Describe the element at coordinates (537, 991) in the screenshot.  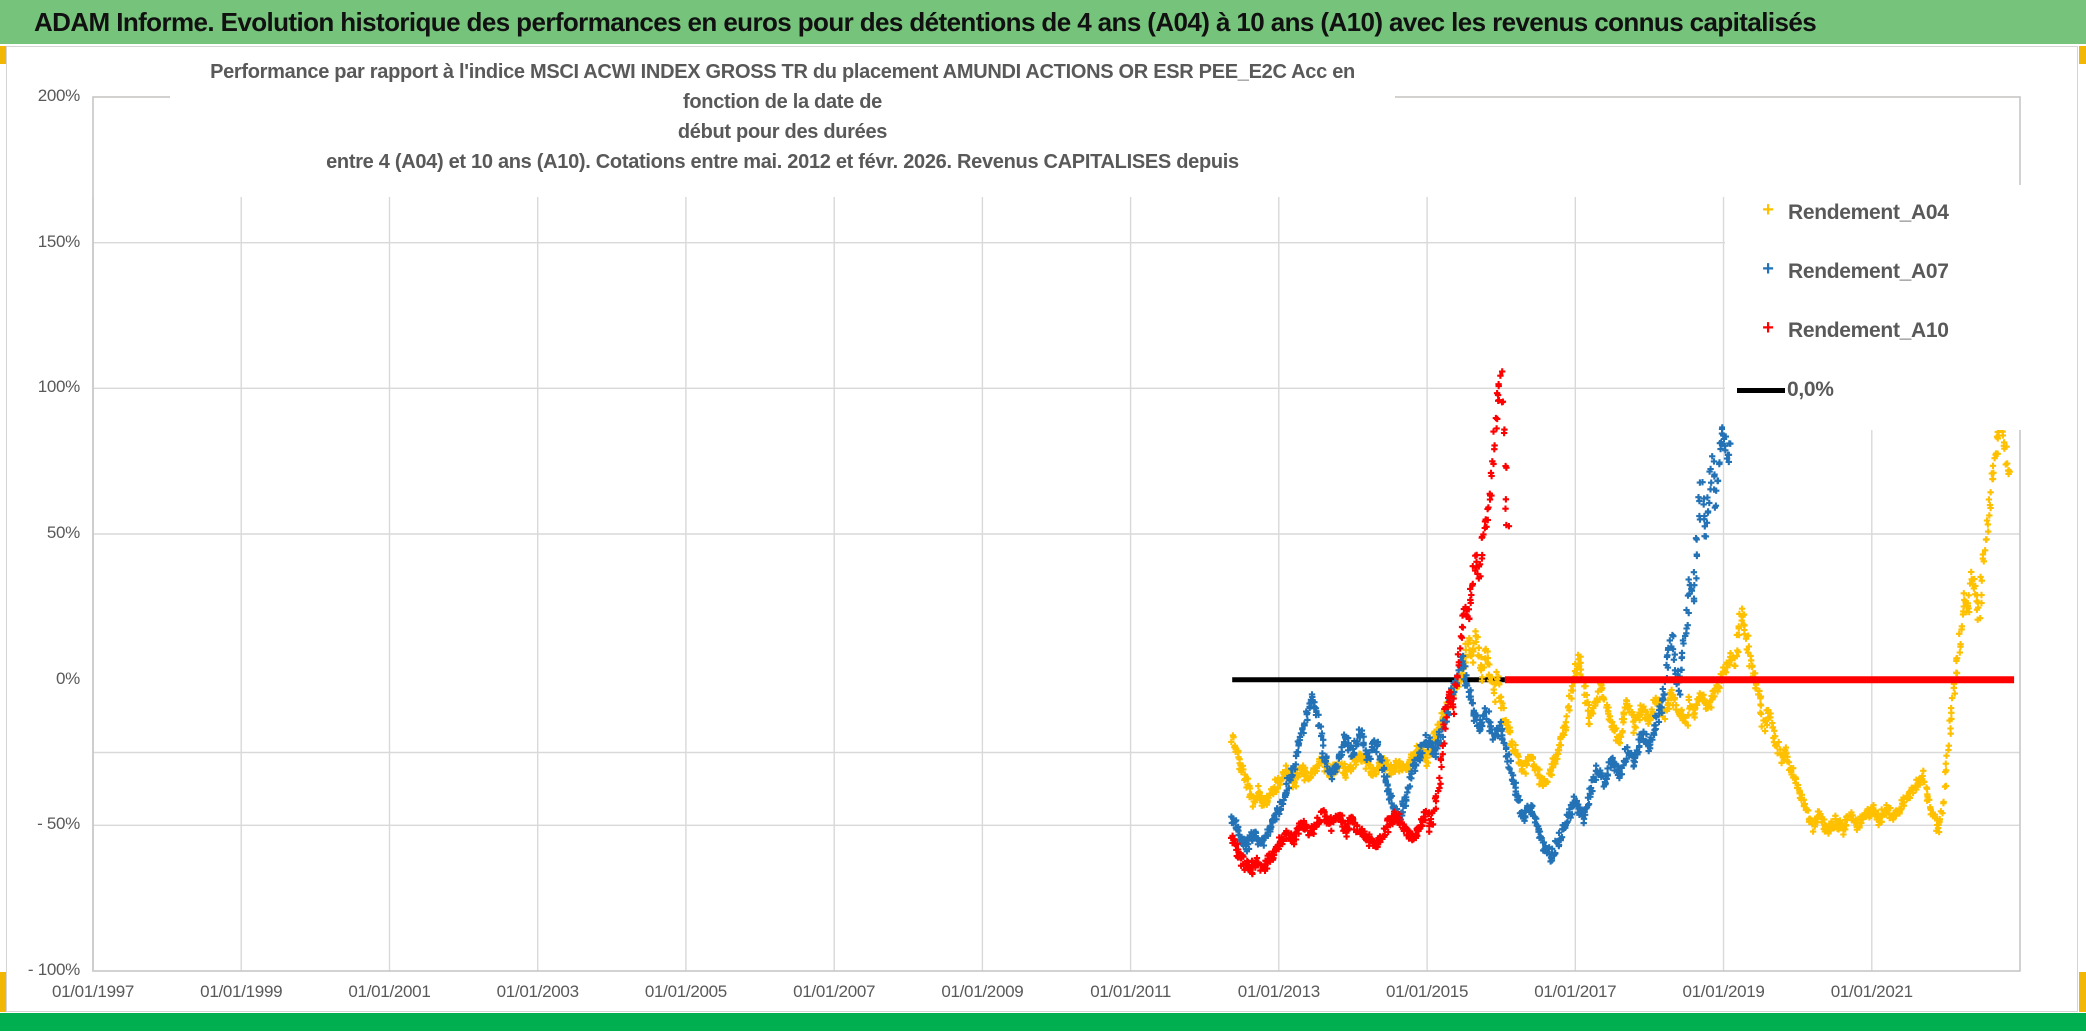
I see `x-tick-label: 01/01/2003` at that location.